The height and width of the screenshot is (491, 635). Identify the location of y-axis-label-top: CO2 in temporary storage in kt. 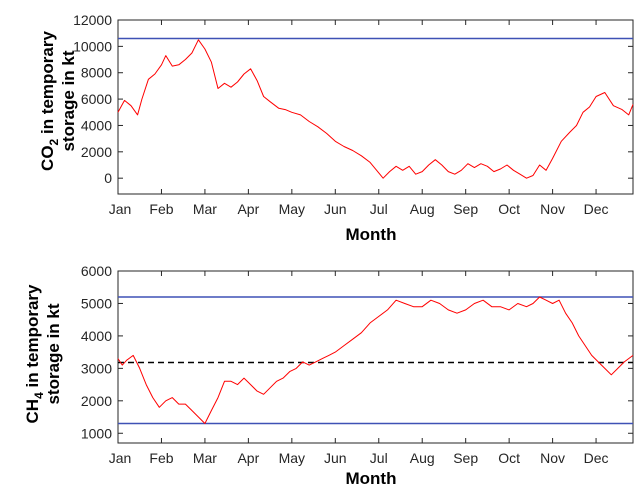
(58, 101).